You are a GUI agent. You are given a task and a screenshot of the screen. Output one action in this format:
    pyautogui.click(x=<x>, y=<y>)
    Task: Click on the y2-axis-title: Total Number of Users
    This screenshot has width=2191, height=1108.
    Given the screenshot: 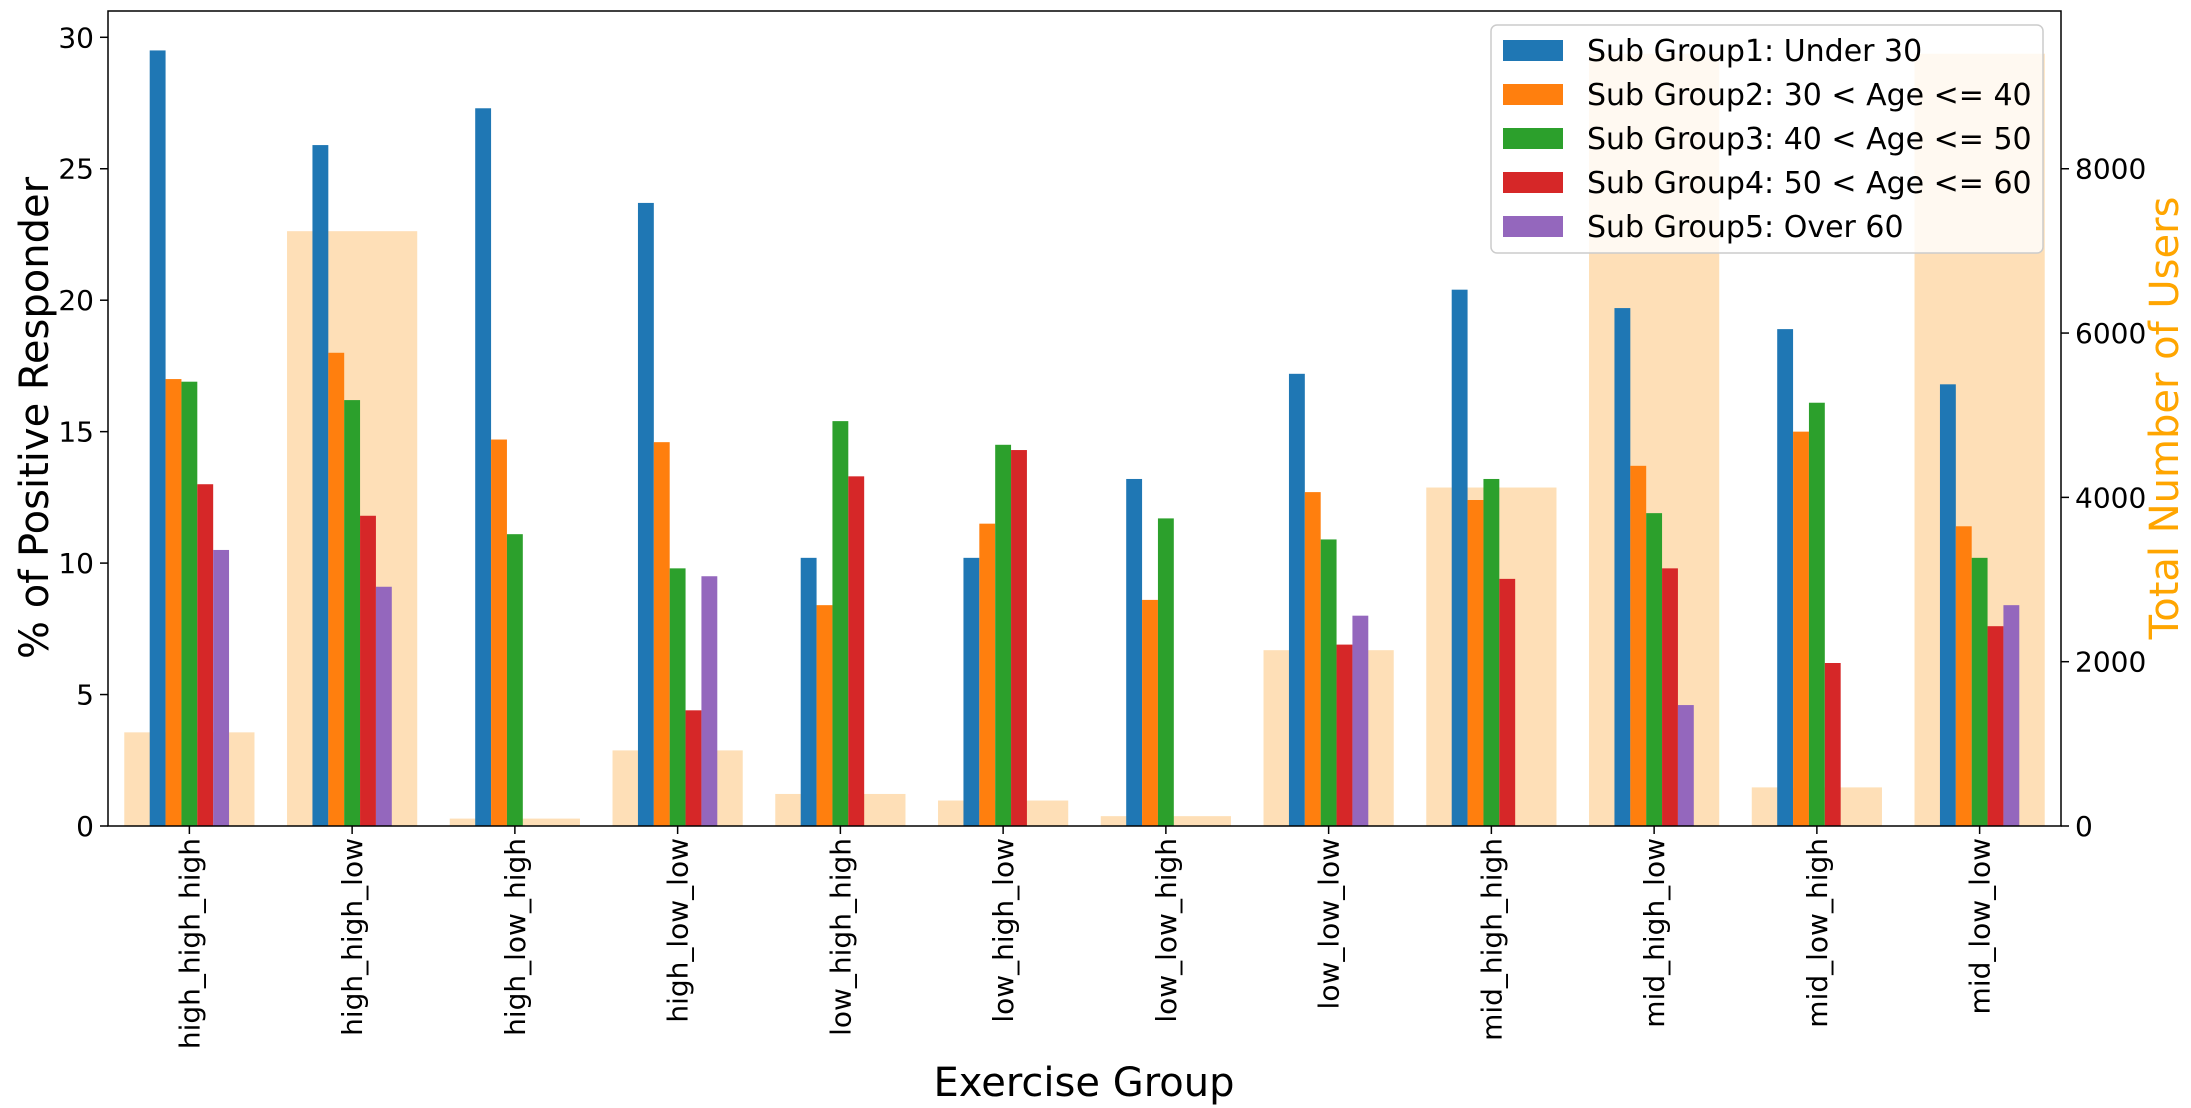 What is the action you would take?
    pyautogui.click(x=2165, y=419)
    